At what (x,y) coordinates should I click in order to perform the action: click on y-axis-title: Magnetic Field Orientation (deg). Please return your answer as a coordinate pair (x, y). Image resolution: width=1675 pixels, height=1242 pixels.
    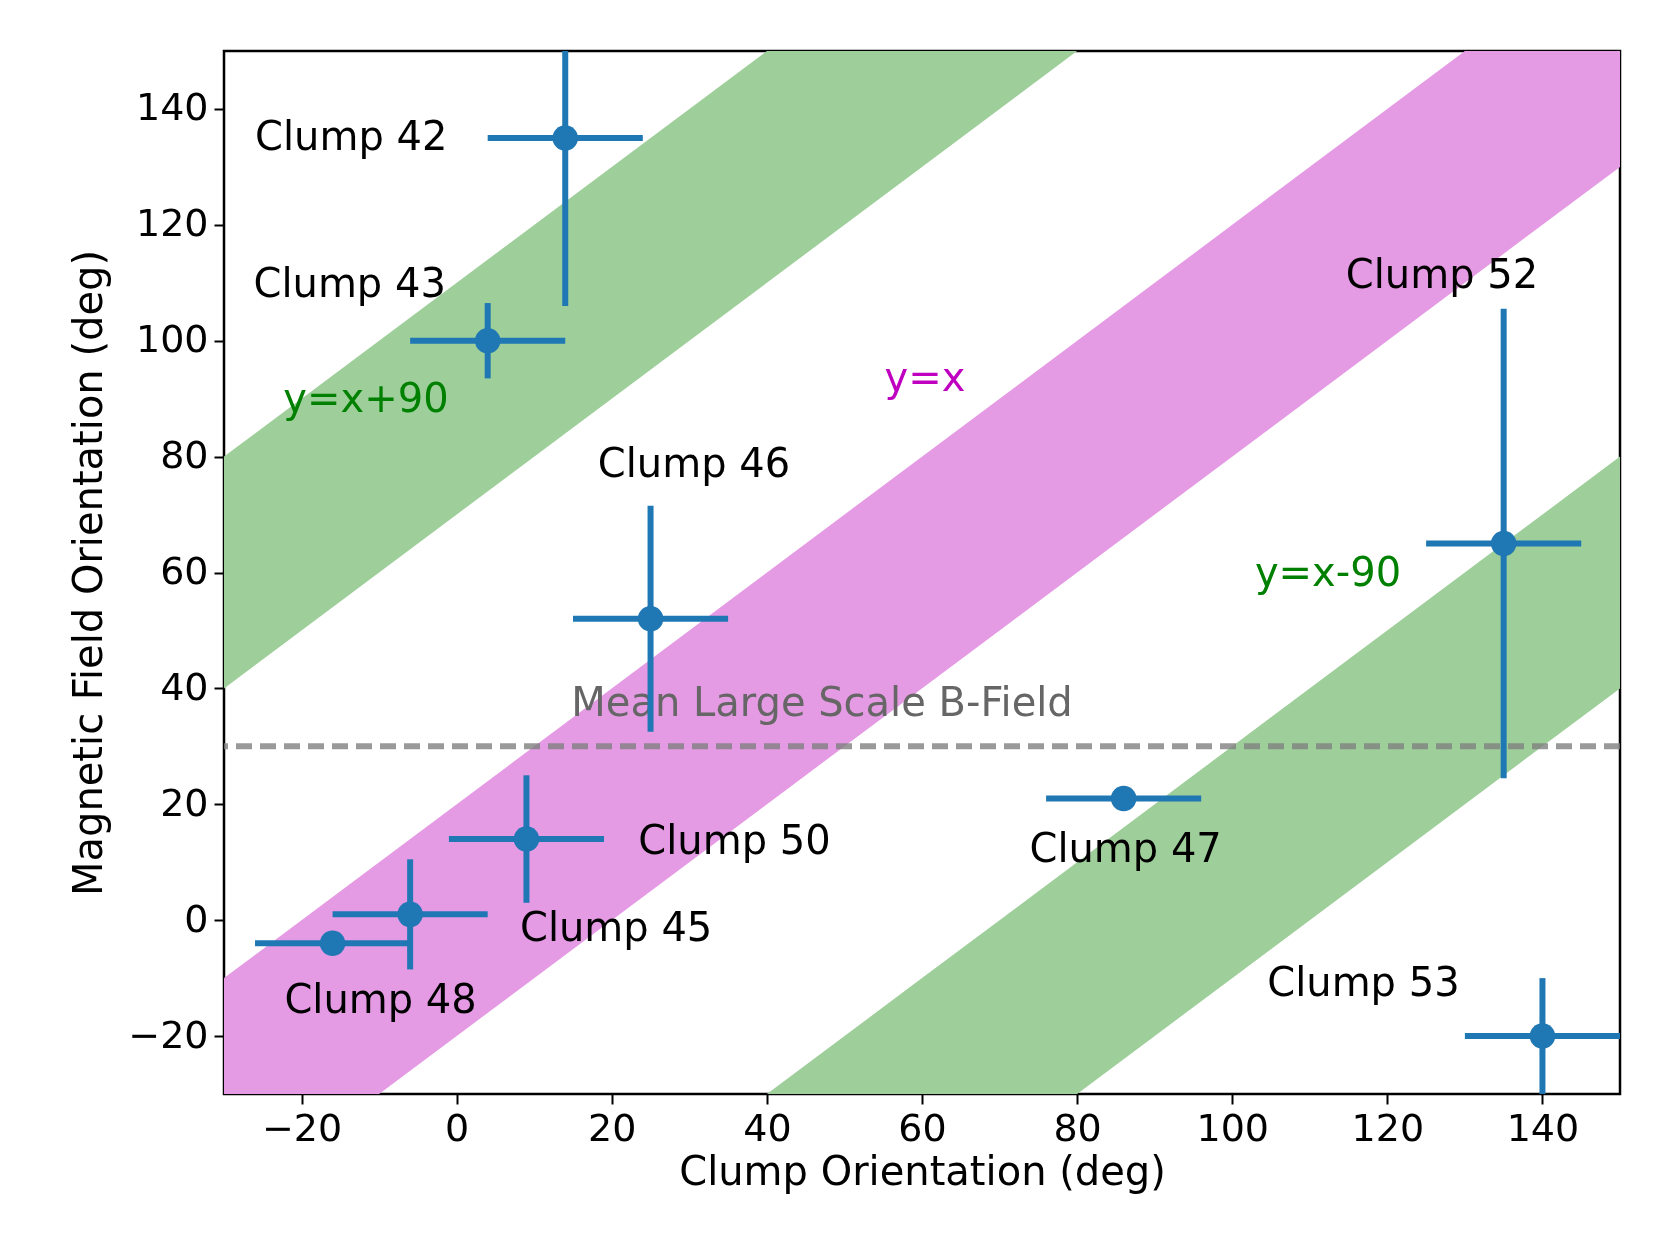
    Looking at the image, I should click on (88, 573).